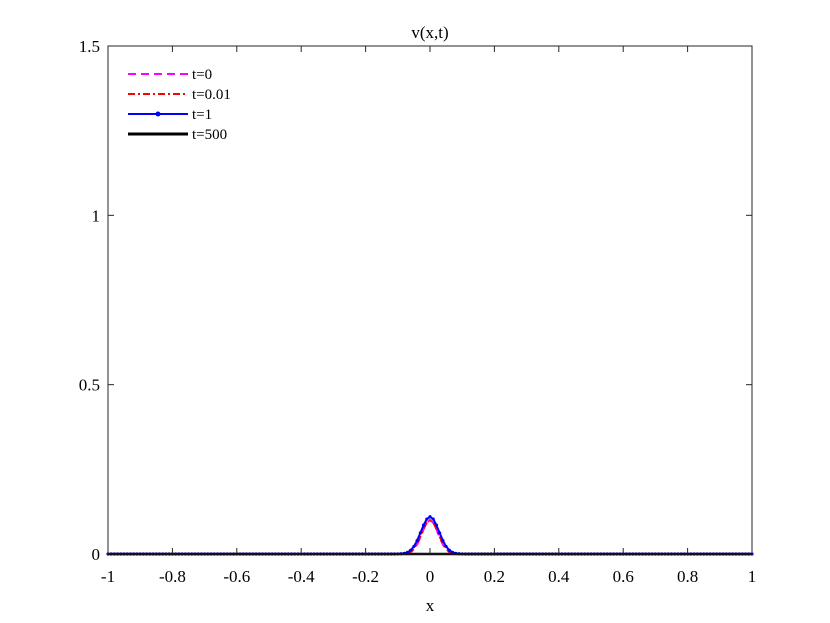 Image resolution: width=830 pixels, height=623 pixels. I want to click on legend-label: t=1, so click(202, 115).